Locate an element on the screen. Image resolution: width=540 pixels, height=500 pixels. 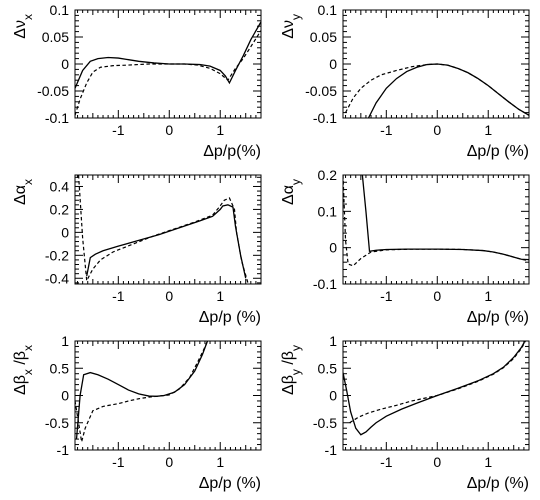
chart-panel-6: -1 0 1 -1 -0.5 0 0.5 1 Δp/p (%) Δβy /βy is located at coordinates (405, 412).